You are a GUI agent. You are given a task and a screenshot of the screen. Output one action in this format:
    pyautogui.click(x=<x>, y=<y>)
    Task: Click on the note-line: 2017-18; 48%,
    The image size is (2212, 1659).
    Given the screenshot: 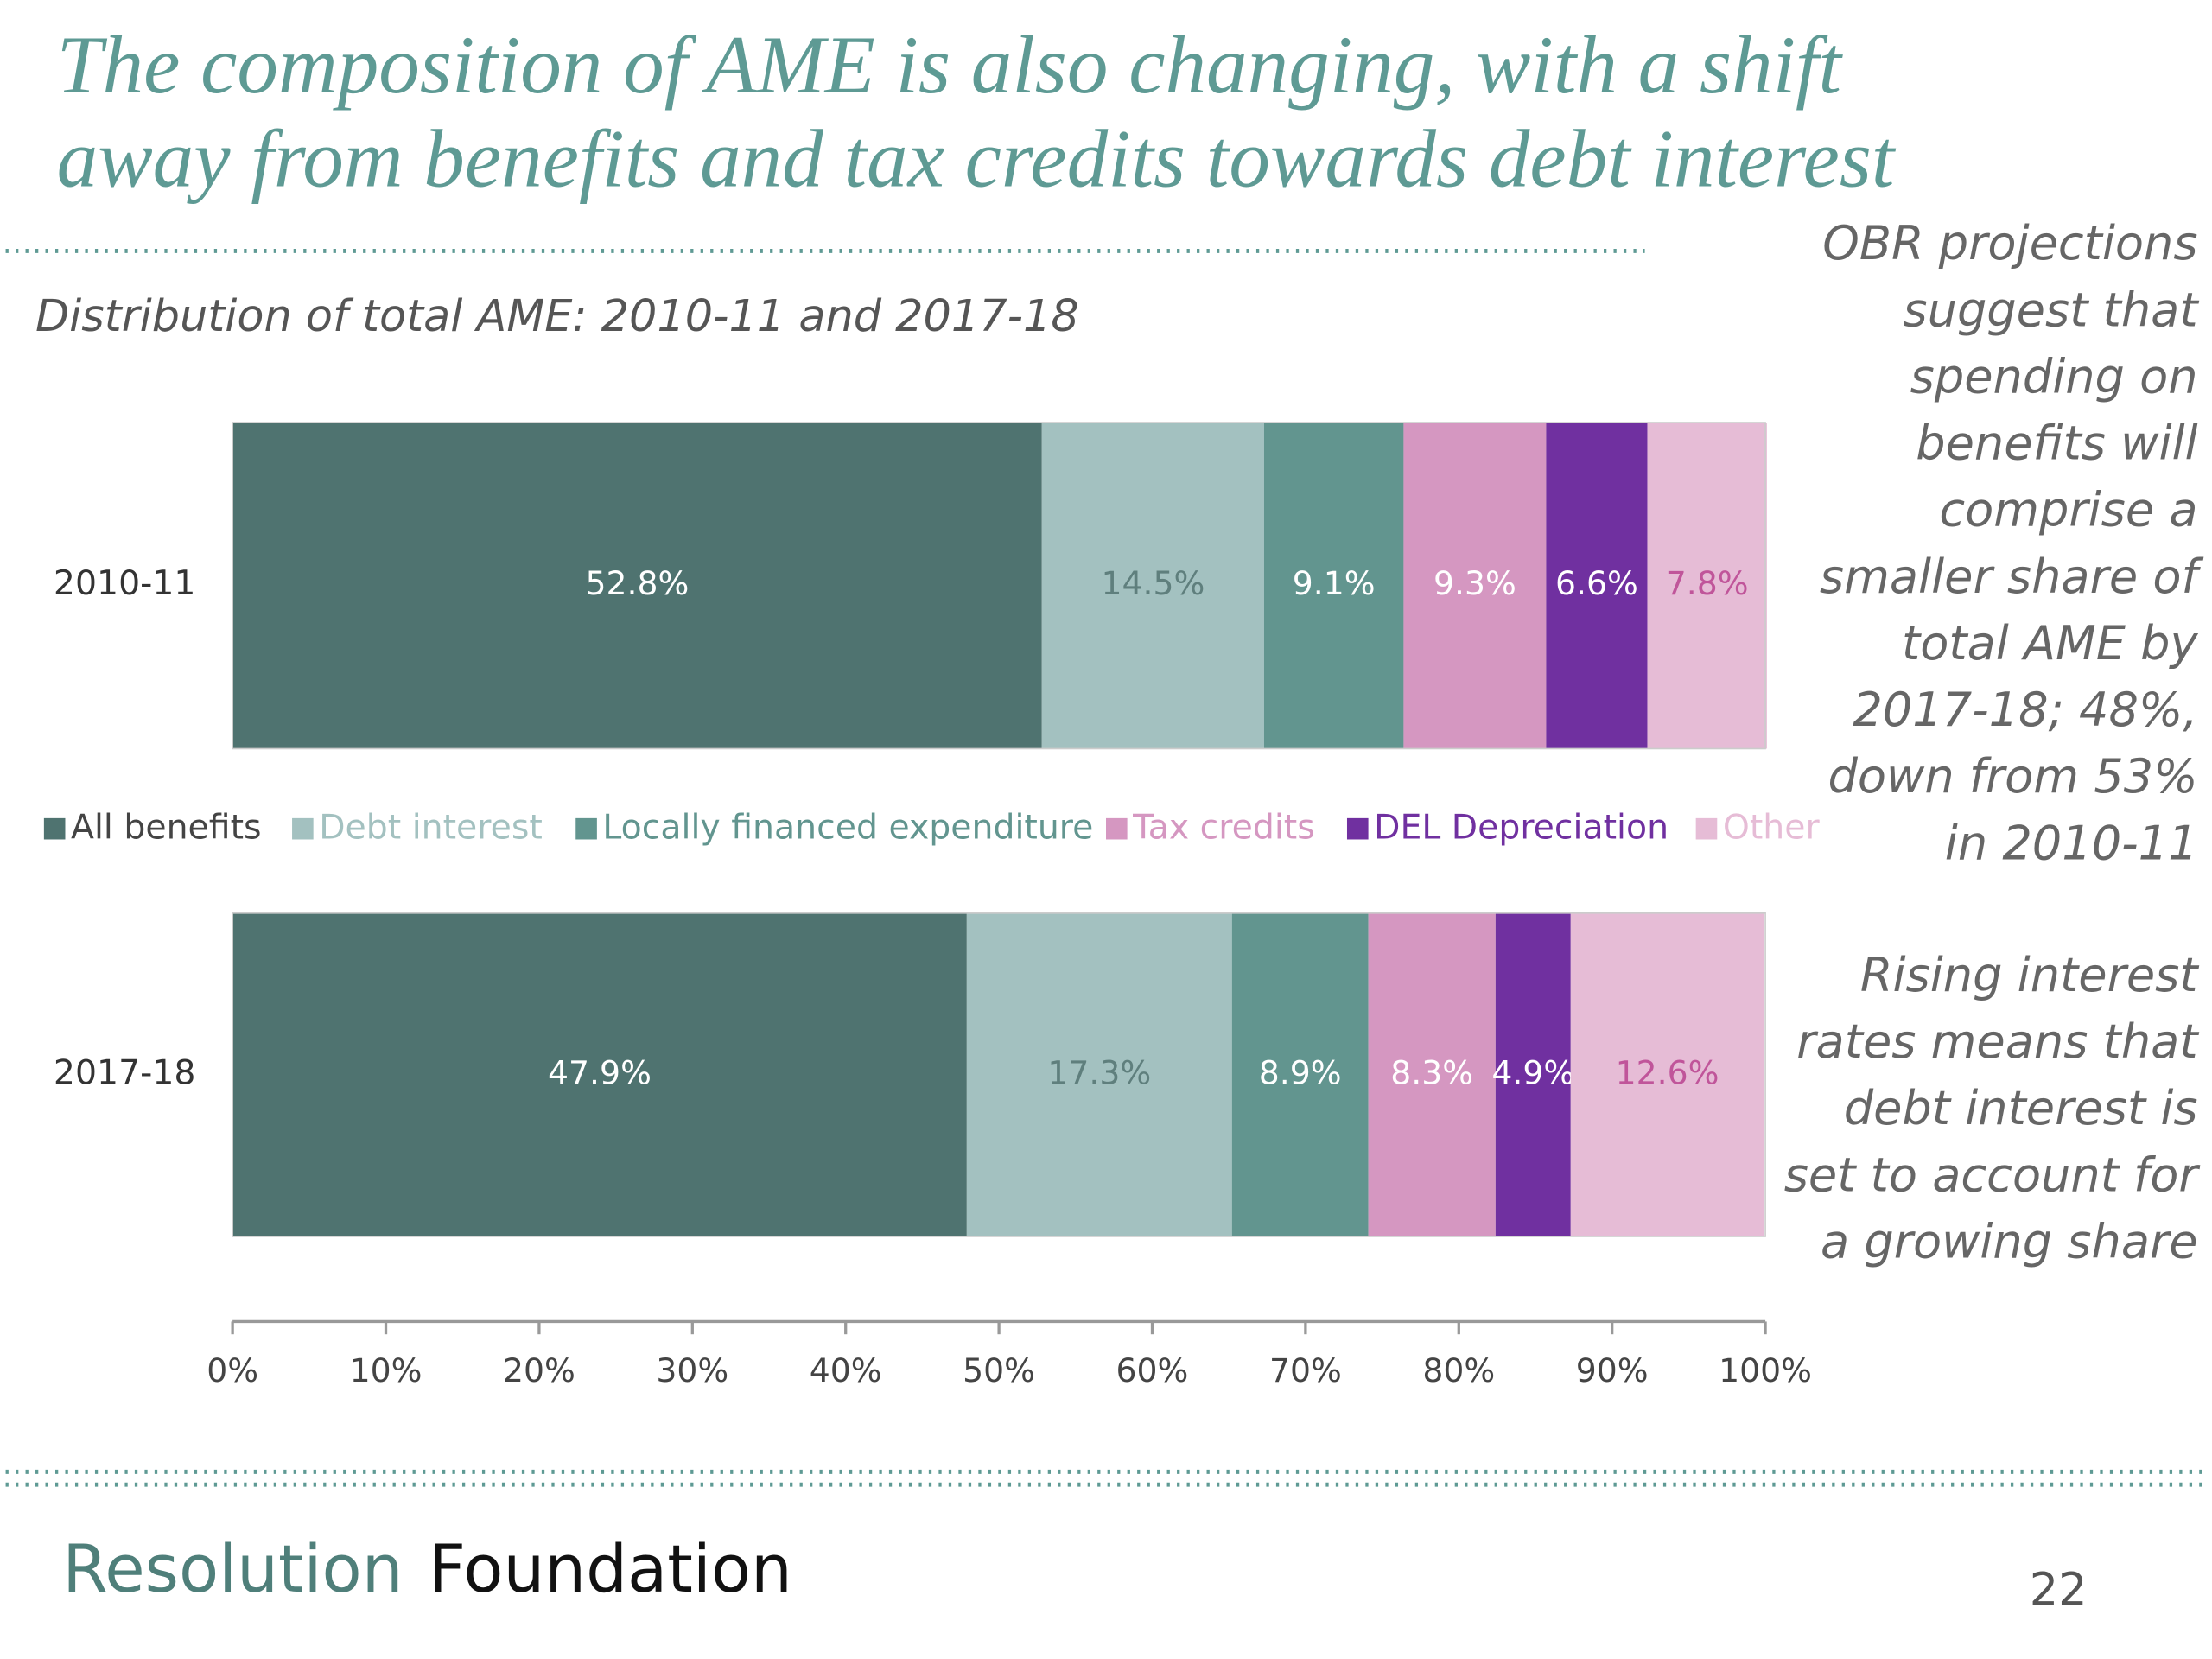 What is the action you would take?
    pyautogui.click(x=2025, y=710)
    